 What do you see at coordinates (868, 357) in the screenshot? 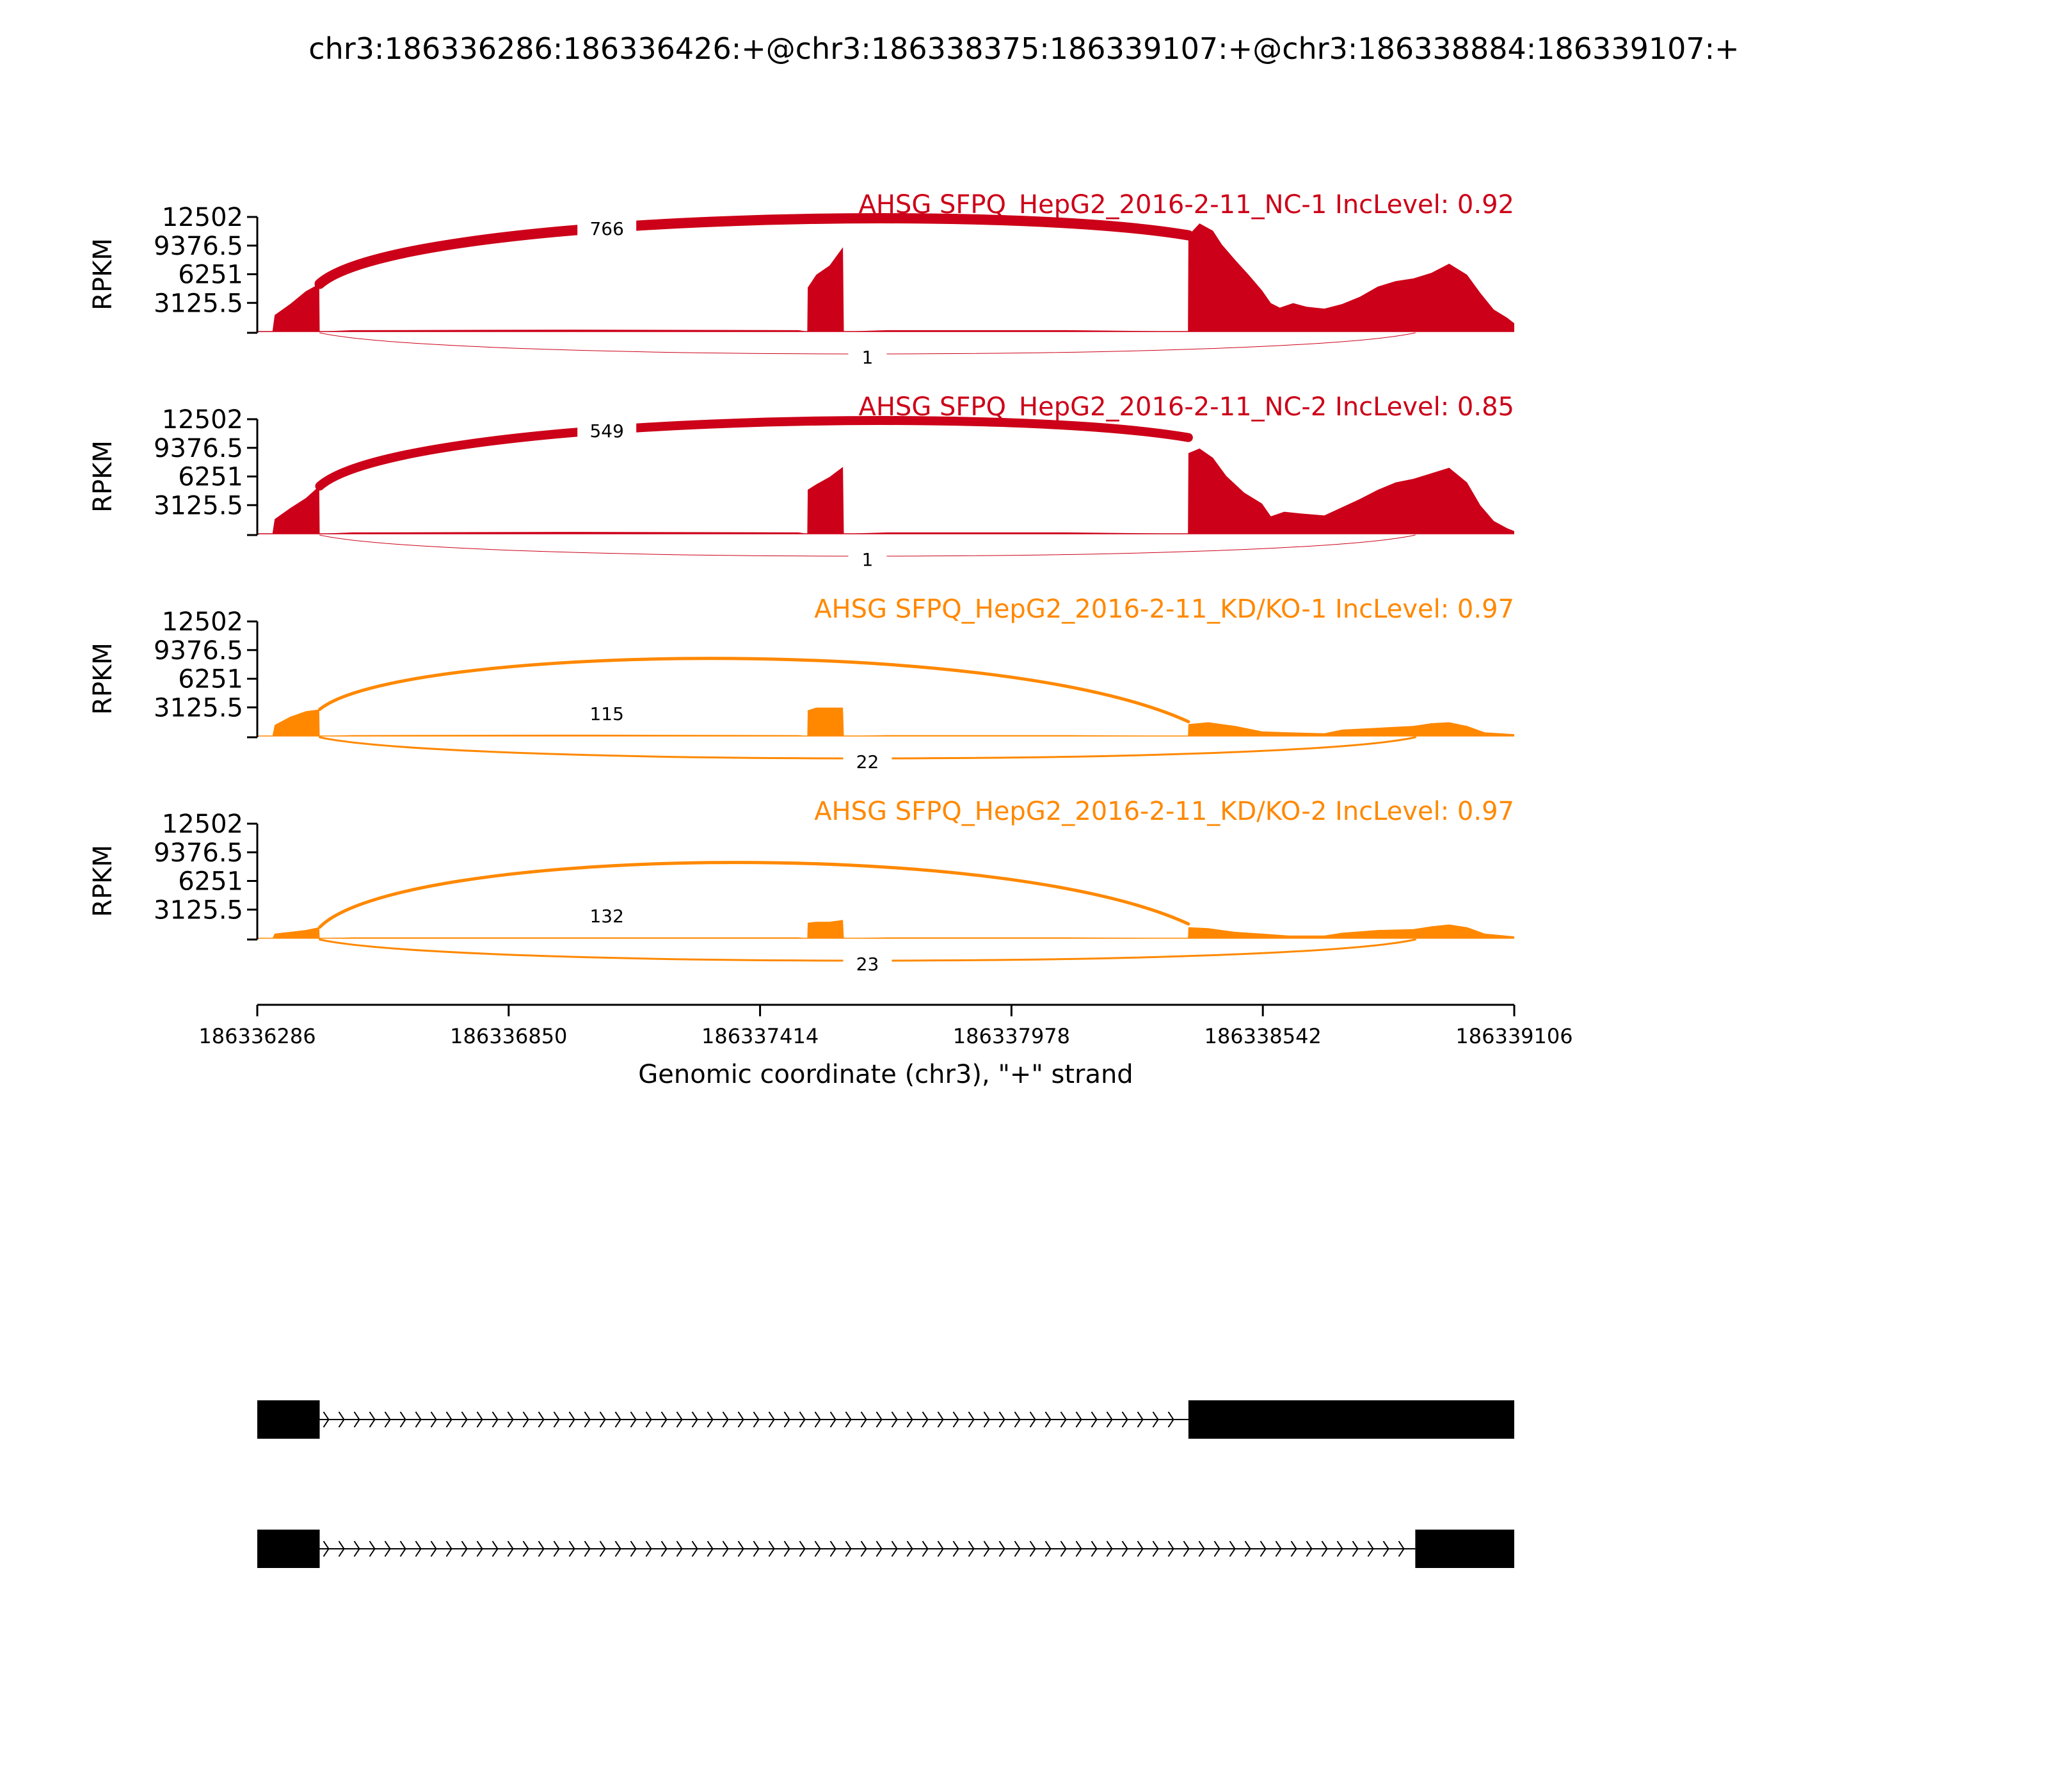
I see `junction-count: 1` at bounding box center [868, 357].